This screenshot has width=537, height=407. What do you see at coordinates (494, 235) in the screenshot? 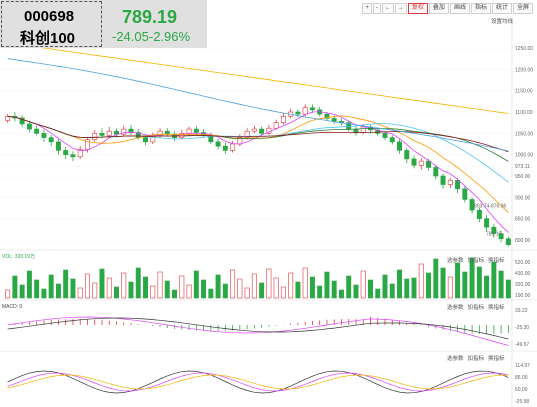
I see `low-marker-label: 789.19` at bounding box center [494, 235].